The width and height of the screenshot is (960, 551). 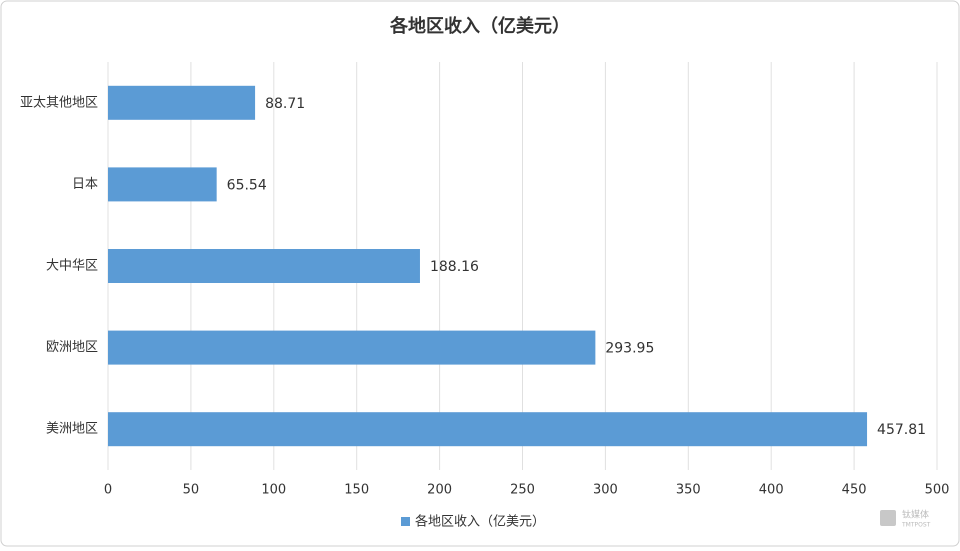 I want to click on legend-label: 各地区收入（亿美元）, so click(x=480, y=522).